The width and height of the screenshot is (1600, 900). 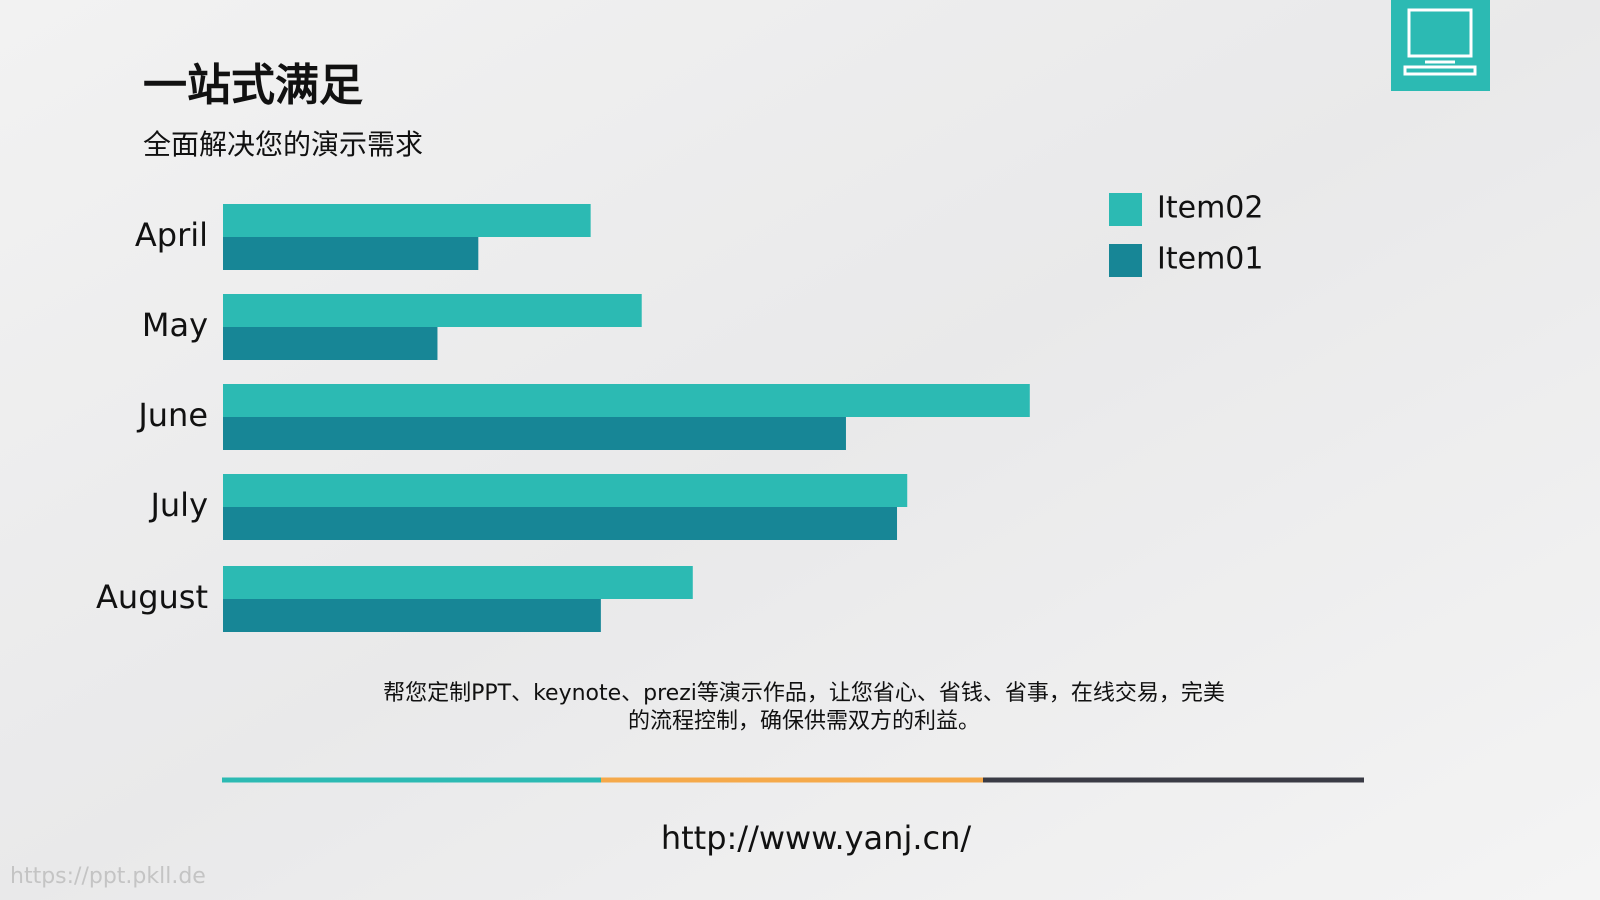 I want to click on title: 一站式满足, so click(x=253, y=85).